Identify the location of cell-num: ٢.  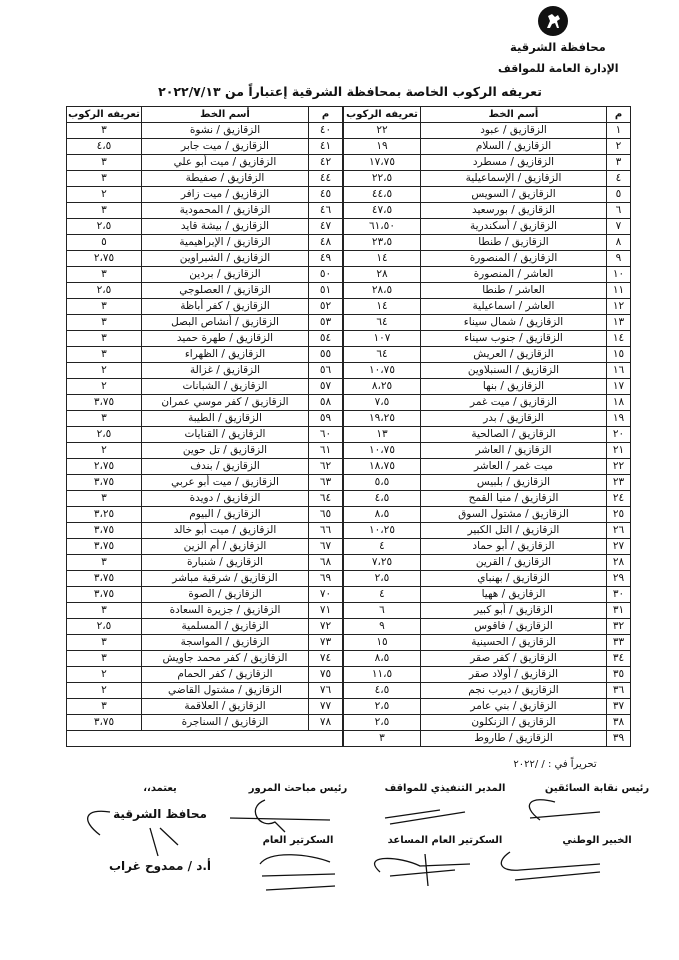
(618, 146).